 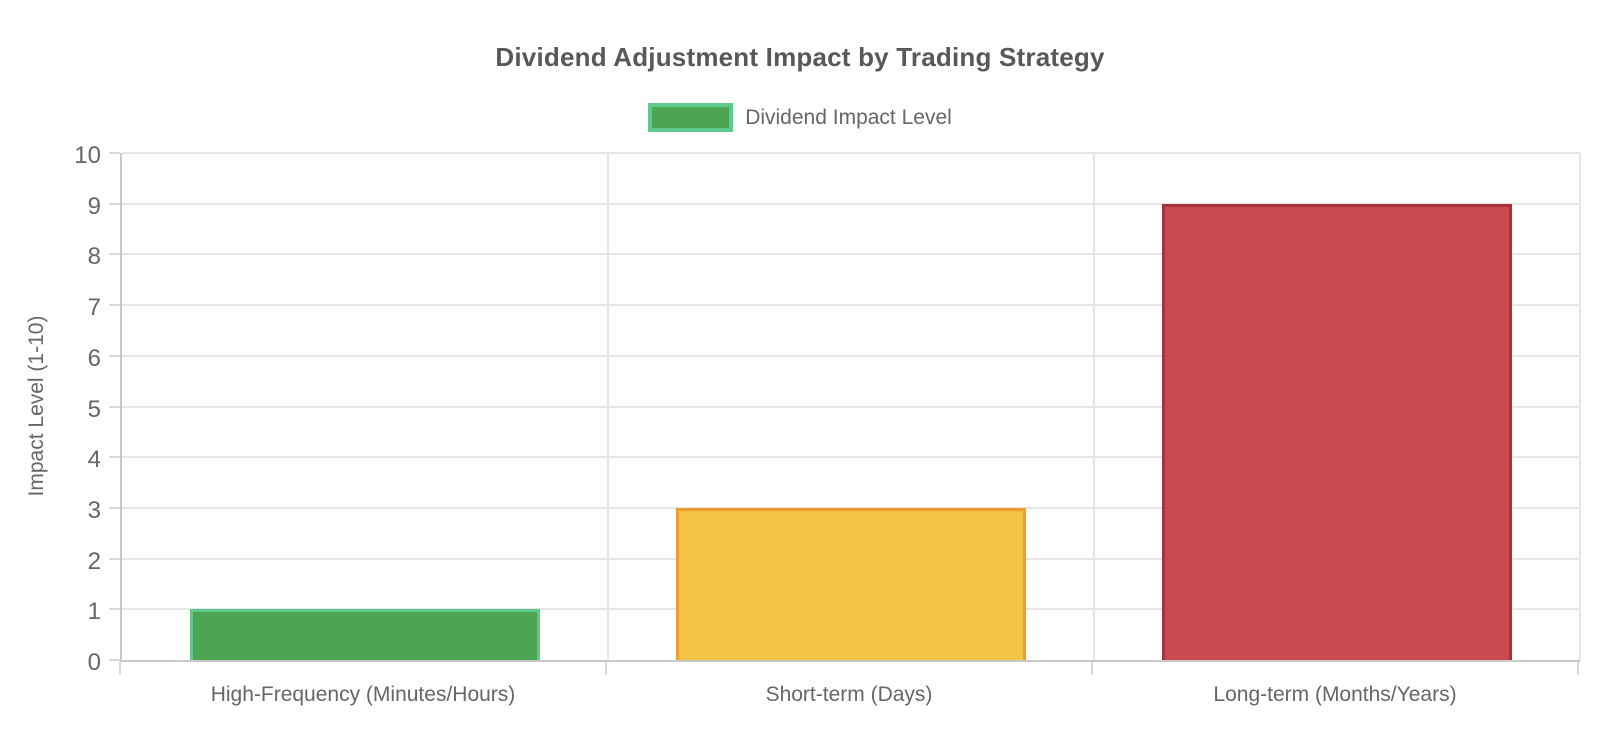 I want to click on y-tick-label: 2, so click(x=94, y=561).